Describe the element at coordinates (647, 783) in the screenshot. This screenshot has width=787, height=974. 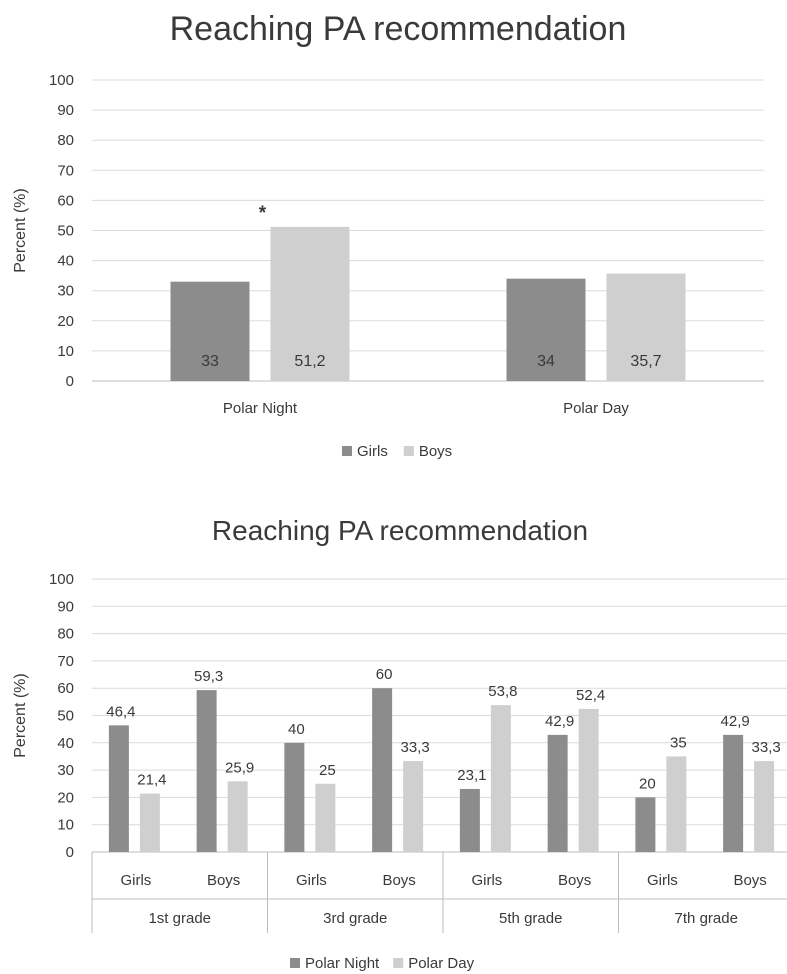
I see `data-label: 20` at that location.